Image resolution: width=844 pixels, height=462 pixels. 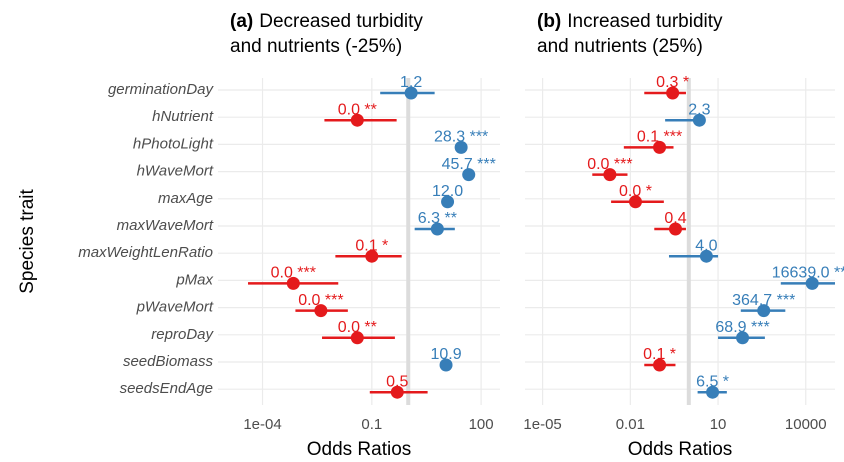 What do you see at coordinates (411, 82) in the screenshot?
I see `value-label: 1.2` at bounding box center [411, 82].